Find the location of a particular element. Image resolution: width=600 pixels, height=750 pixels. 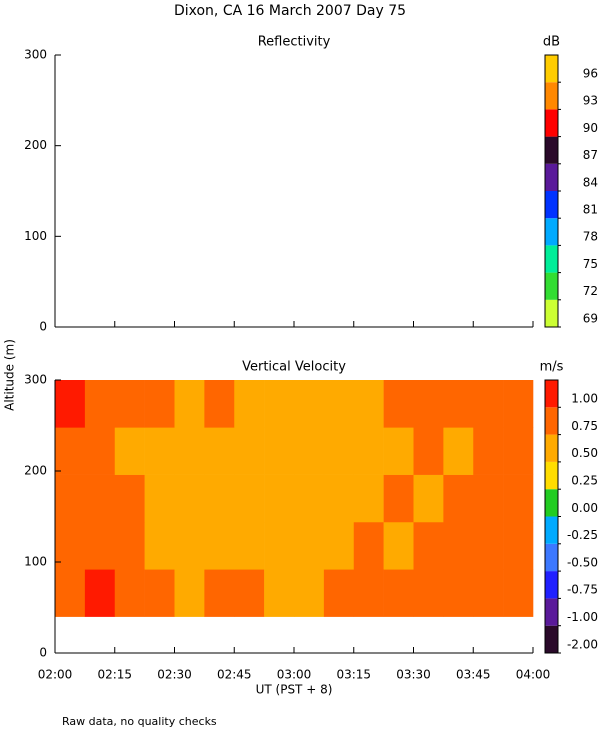

colorbar-label: 0.50 is located at coordinates (584, 453).